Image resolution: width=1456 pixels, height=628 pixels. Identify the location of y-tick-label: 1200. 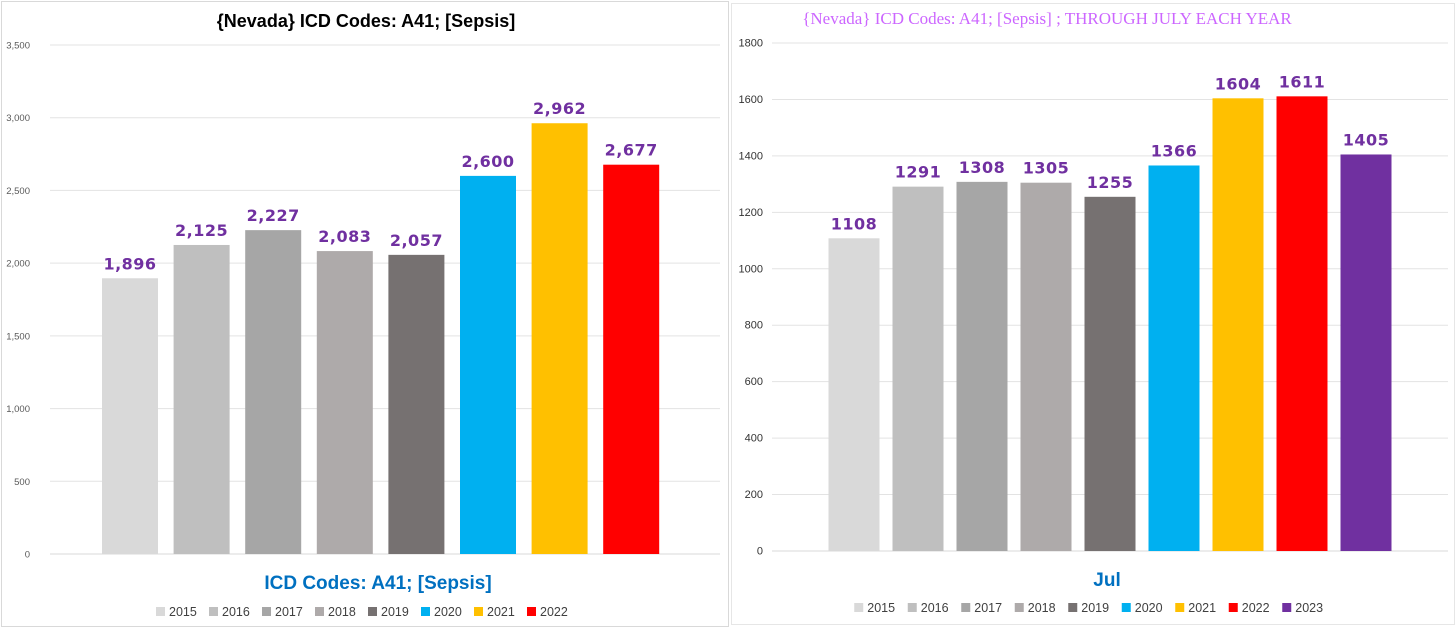
(751, 213).